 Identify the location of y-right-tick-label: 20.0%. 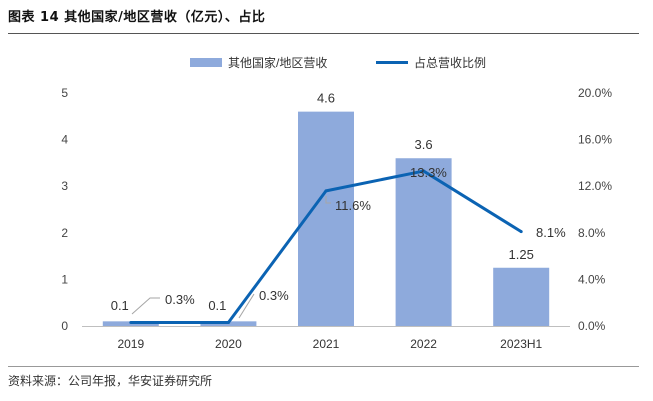
(595, 93).